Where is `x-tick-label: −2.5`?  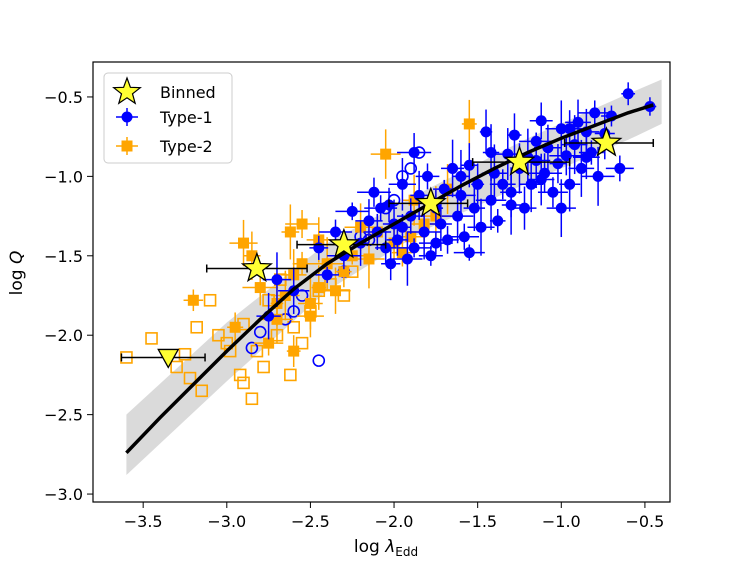 x-tick-label: −2.5 is located at coordinates (310, 521).